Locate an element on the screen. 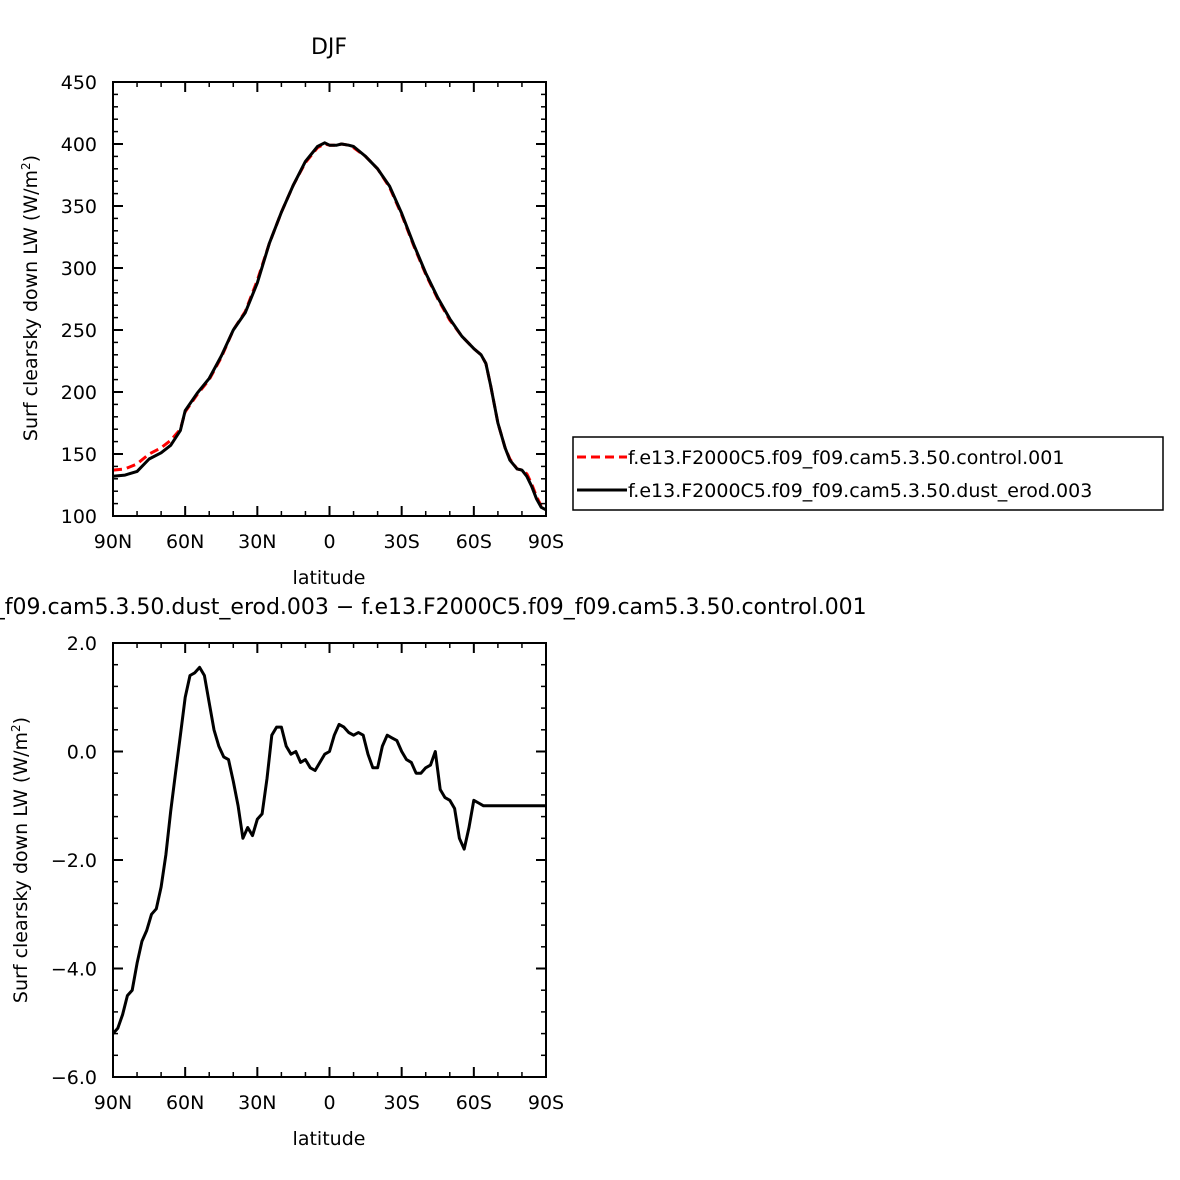  top-series-group is located at coordinates (329, 326).